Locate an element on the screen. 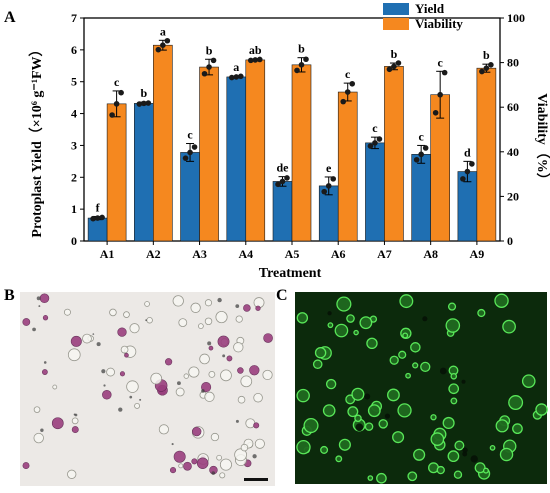  xtick-label-8: A9 is located at coordinates (477, 254).